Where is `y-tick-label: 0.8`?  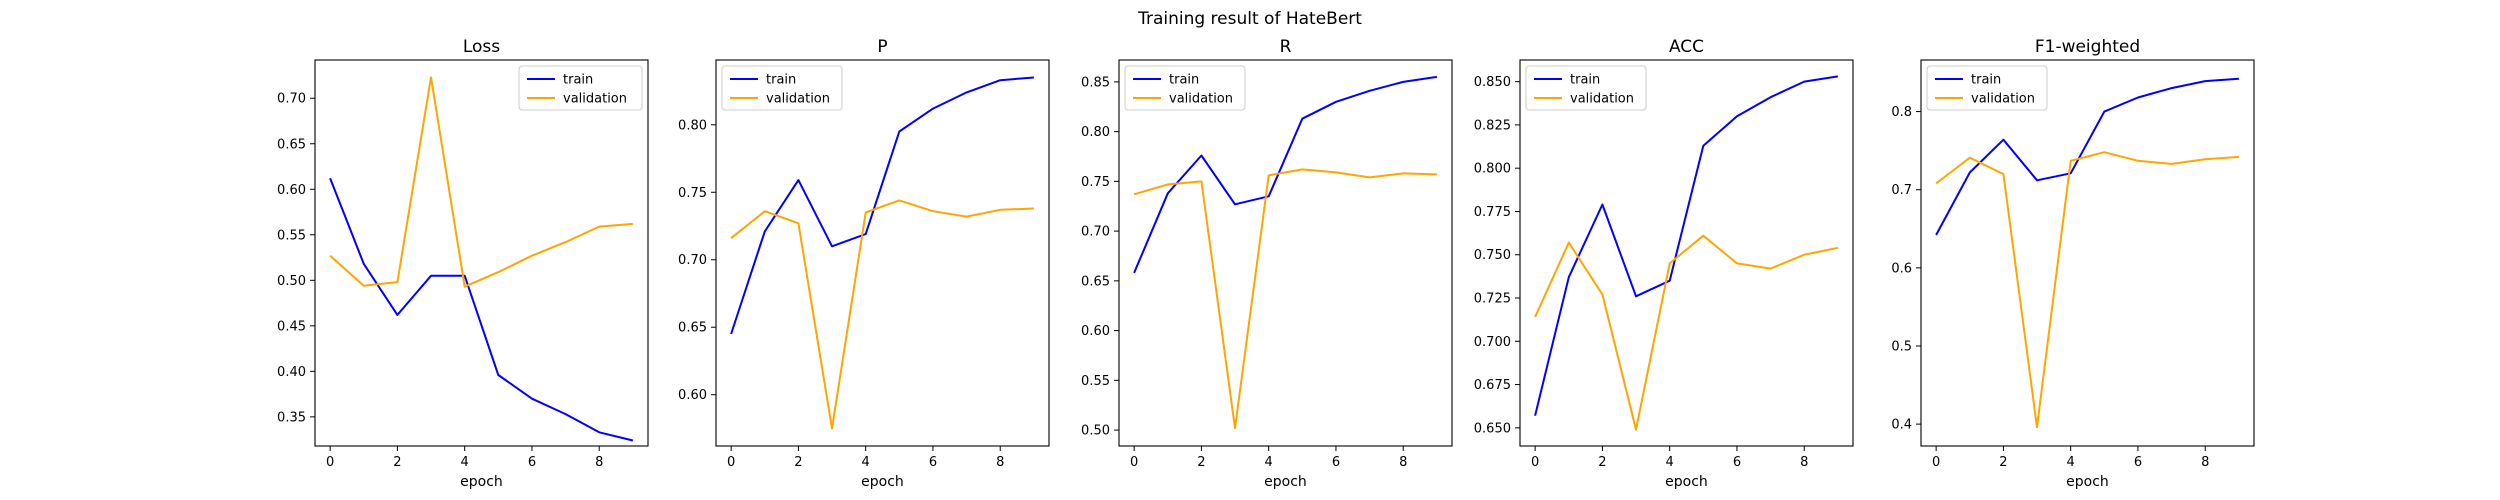 y-tick-label: 0.8 is located at coordinates (1901, 112).